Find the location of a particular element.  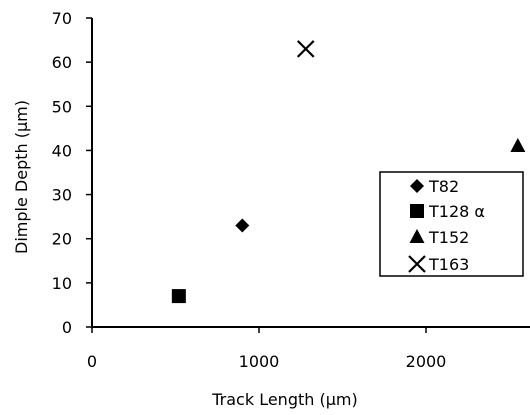

legend-label: T128 α is located at coordinates (456, 211).